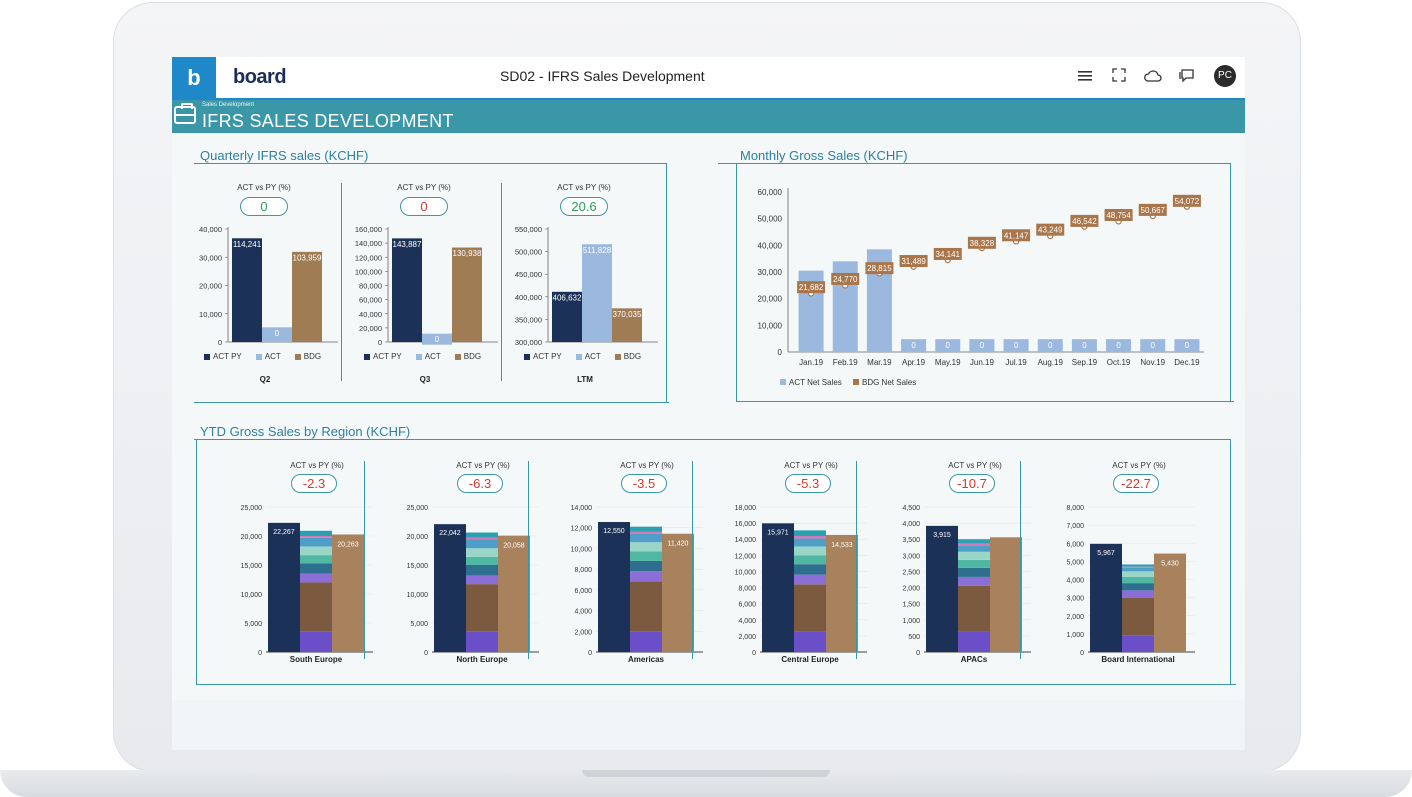 Image resolution: width=1412 pixels, height=797 pixels. Describe the element at coordinates (746, 556) in the screenshot. I see `y-tick-label: 12,000` at that location.